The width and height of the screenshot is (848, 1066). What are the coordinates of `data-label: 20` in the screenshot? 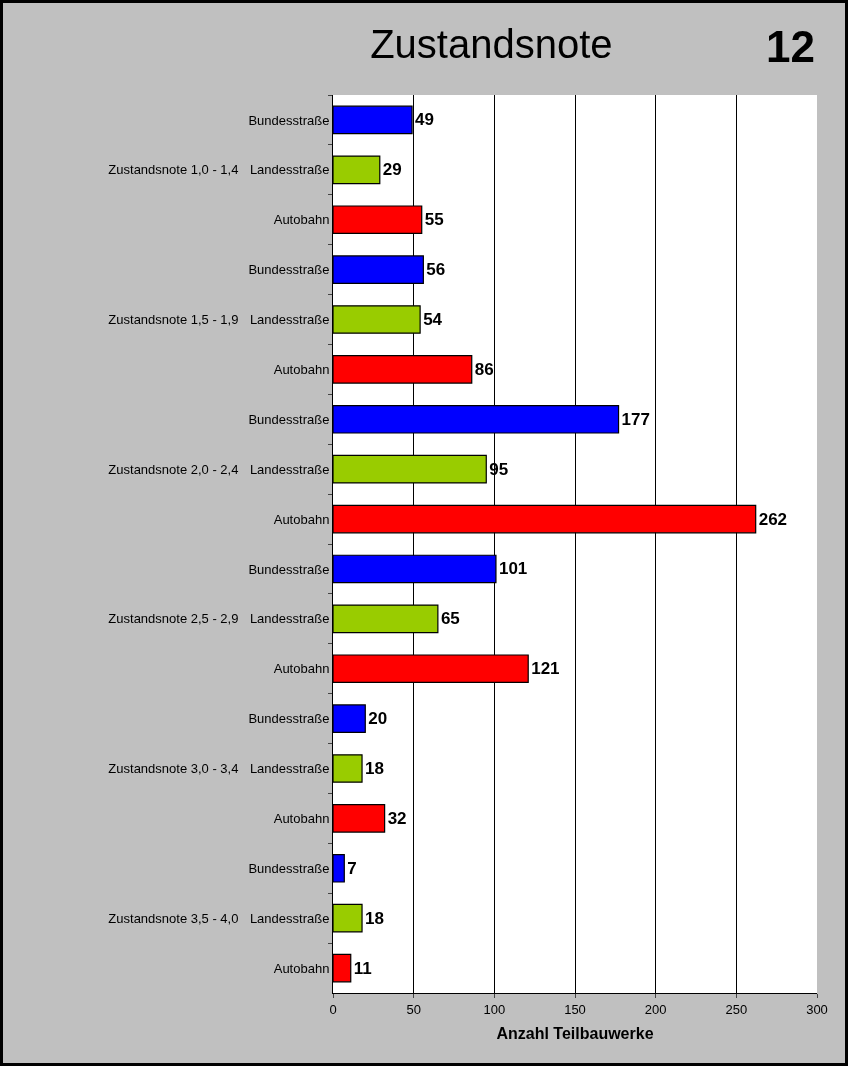 It's located at (378, 719).